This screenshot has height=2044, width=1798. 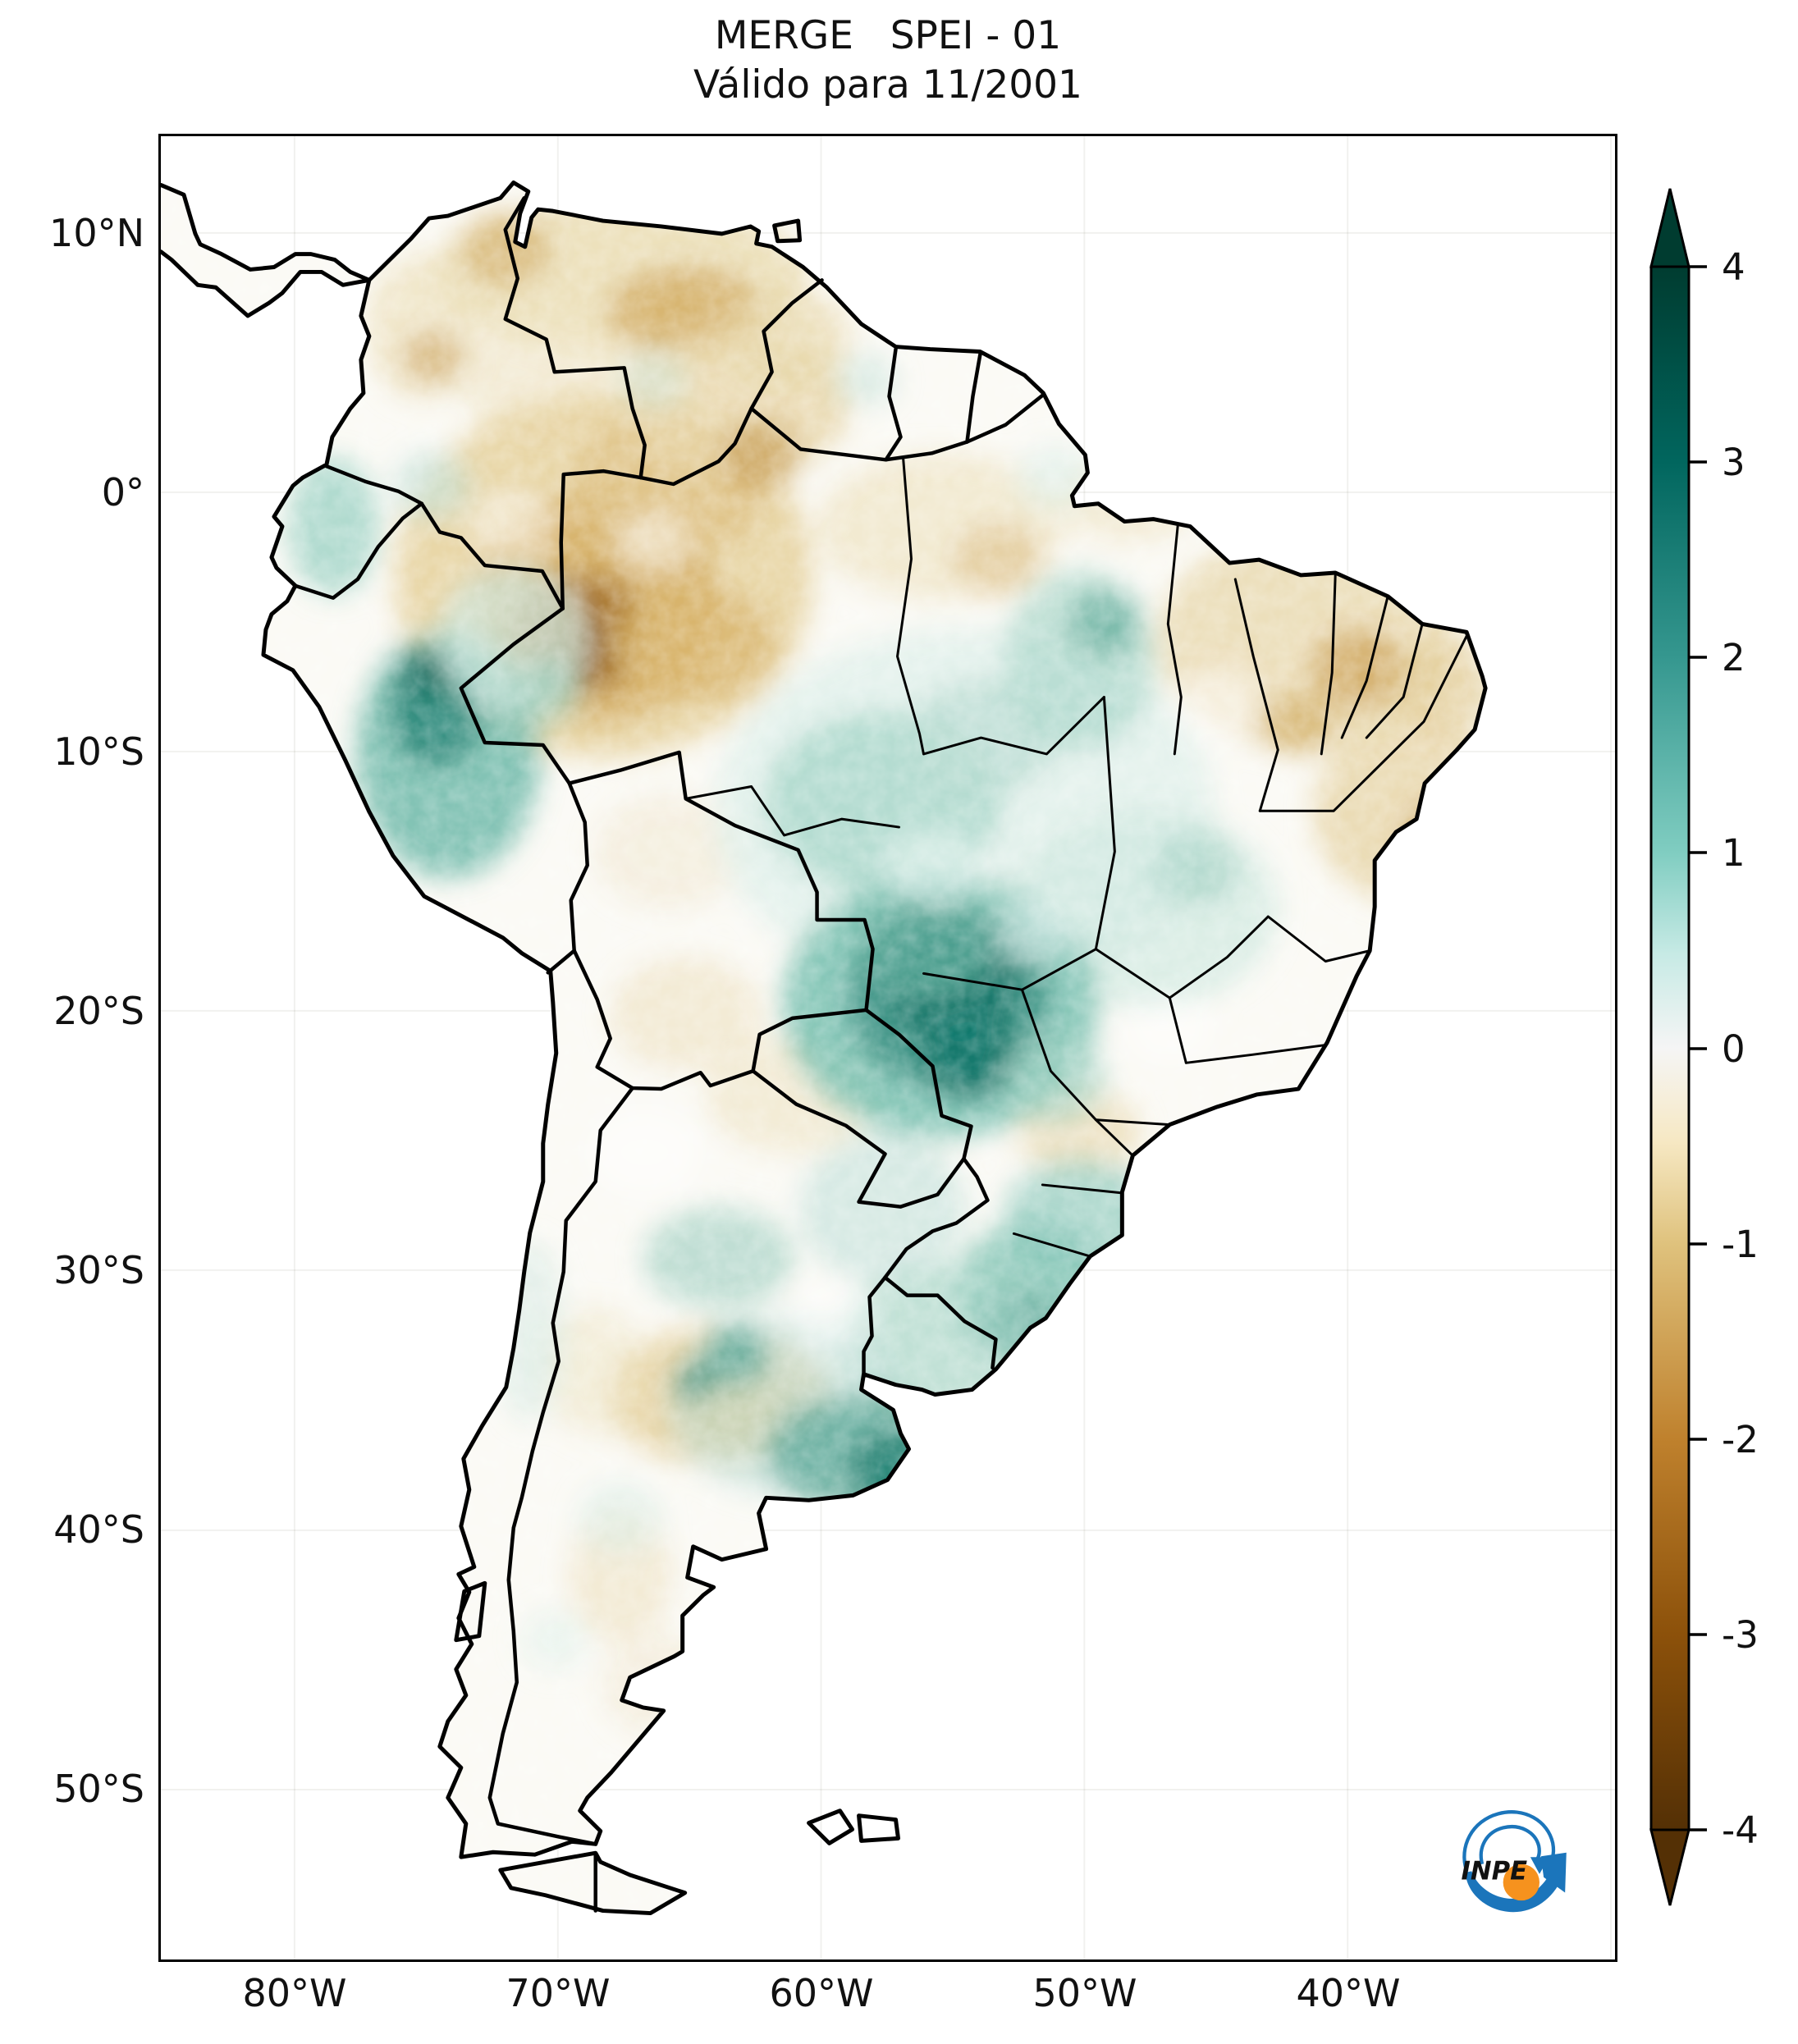 I want to click on colorbar-ticks, so click(x=1698, y=1048).